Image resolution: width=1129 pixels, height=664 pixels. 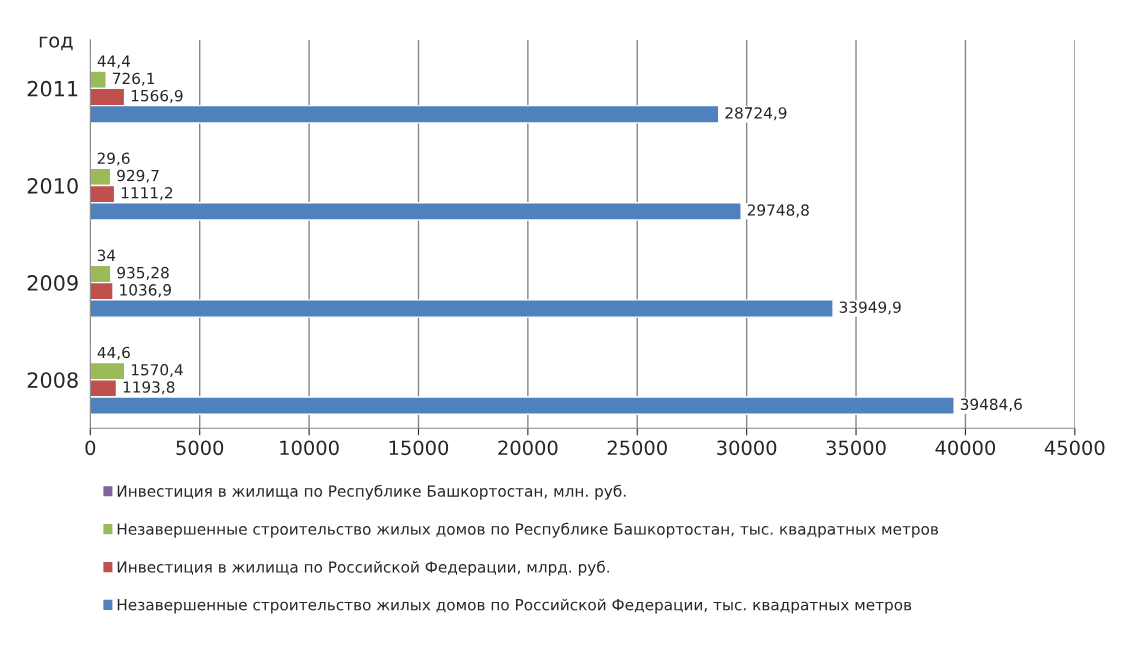 I want to click on x-tick-label: 15000, so click(x=419, y=448).